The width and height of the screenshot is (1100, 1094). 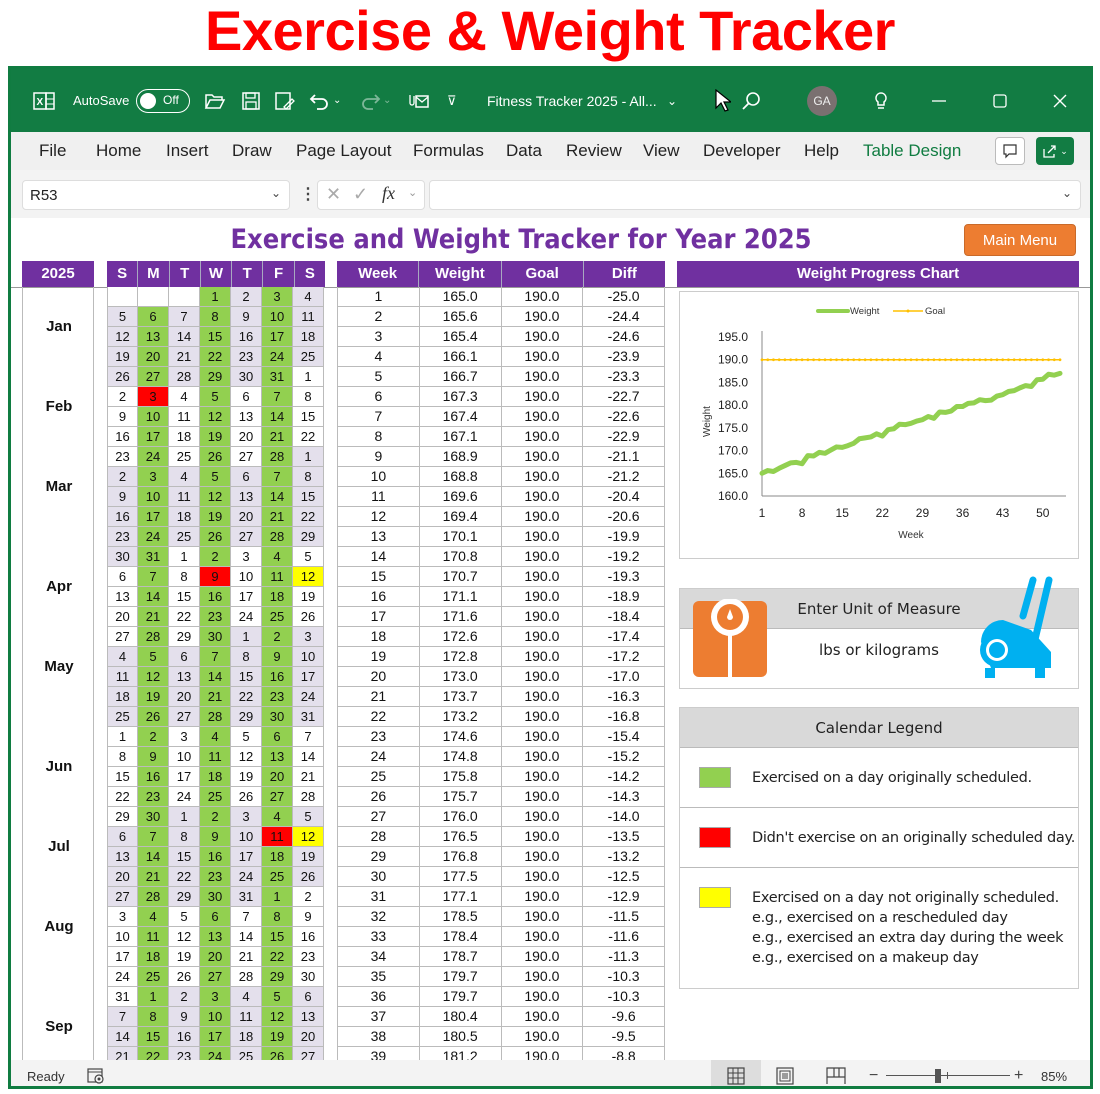 I want to click on table-cell: 39, so click(x=378, y=1053).